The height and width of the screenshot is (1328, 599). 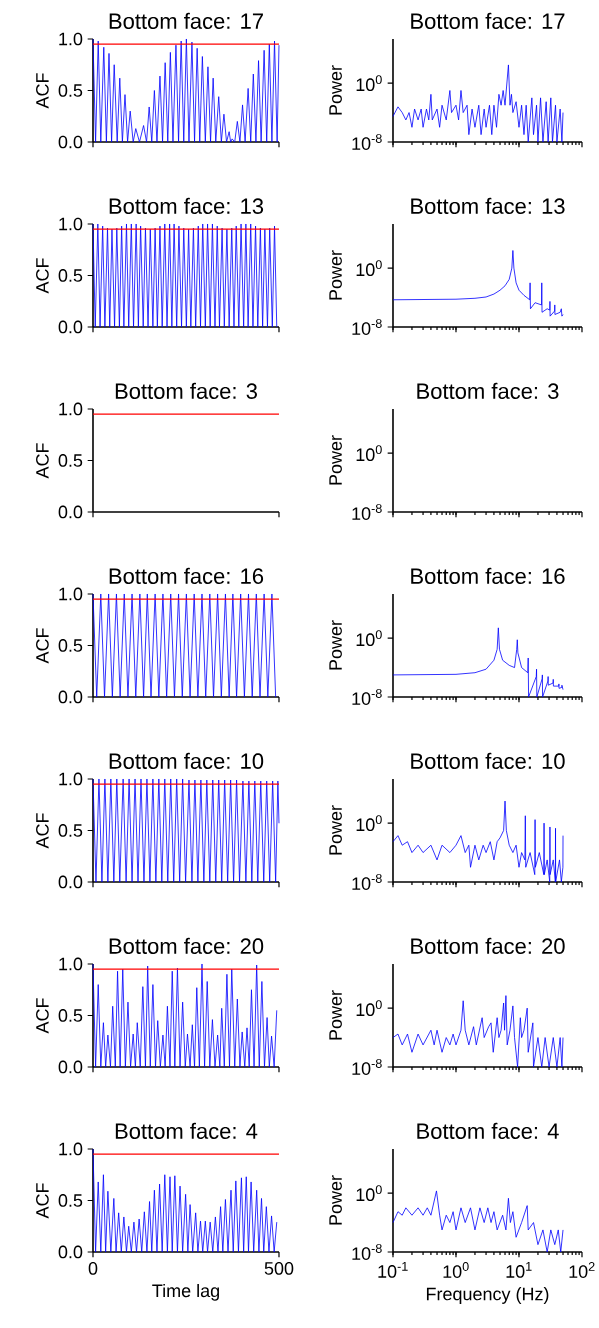 What do you see at coordinates (393, 1270) in the screenshot?
I see `x-tick-label: 10$^{-1}$` at bounding box center [393, 1270].